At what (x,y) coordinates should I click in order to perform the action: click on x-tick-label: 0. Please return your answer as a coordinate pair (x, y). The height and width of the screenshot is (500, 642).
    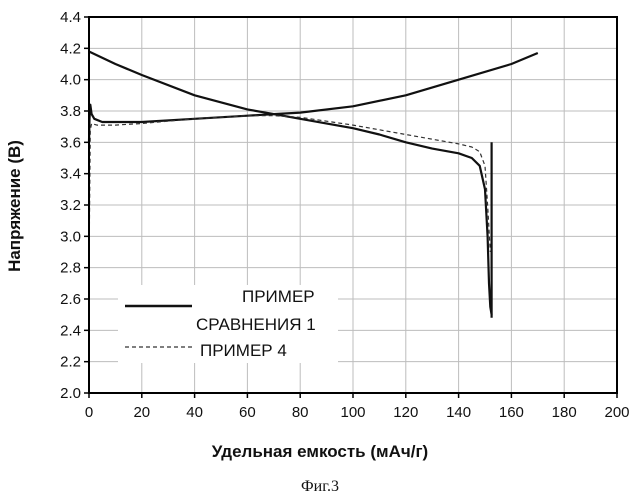
    Looking at the image, I should click on (89, 412).